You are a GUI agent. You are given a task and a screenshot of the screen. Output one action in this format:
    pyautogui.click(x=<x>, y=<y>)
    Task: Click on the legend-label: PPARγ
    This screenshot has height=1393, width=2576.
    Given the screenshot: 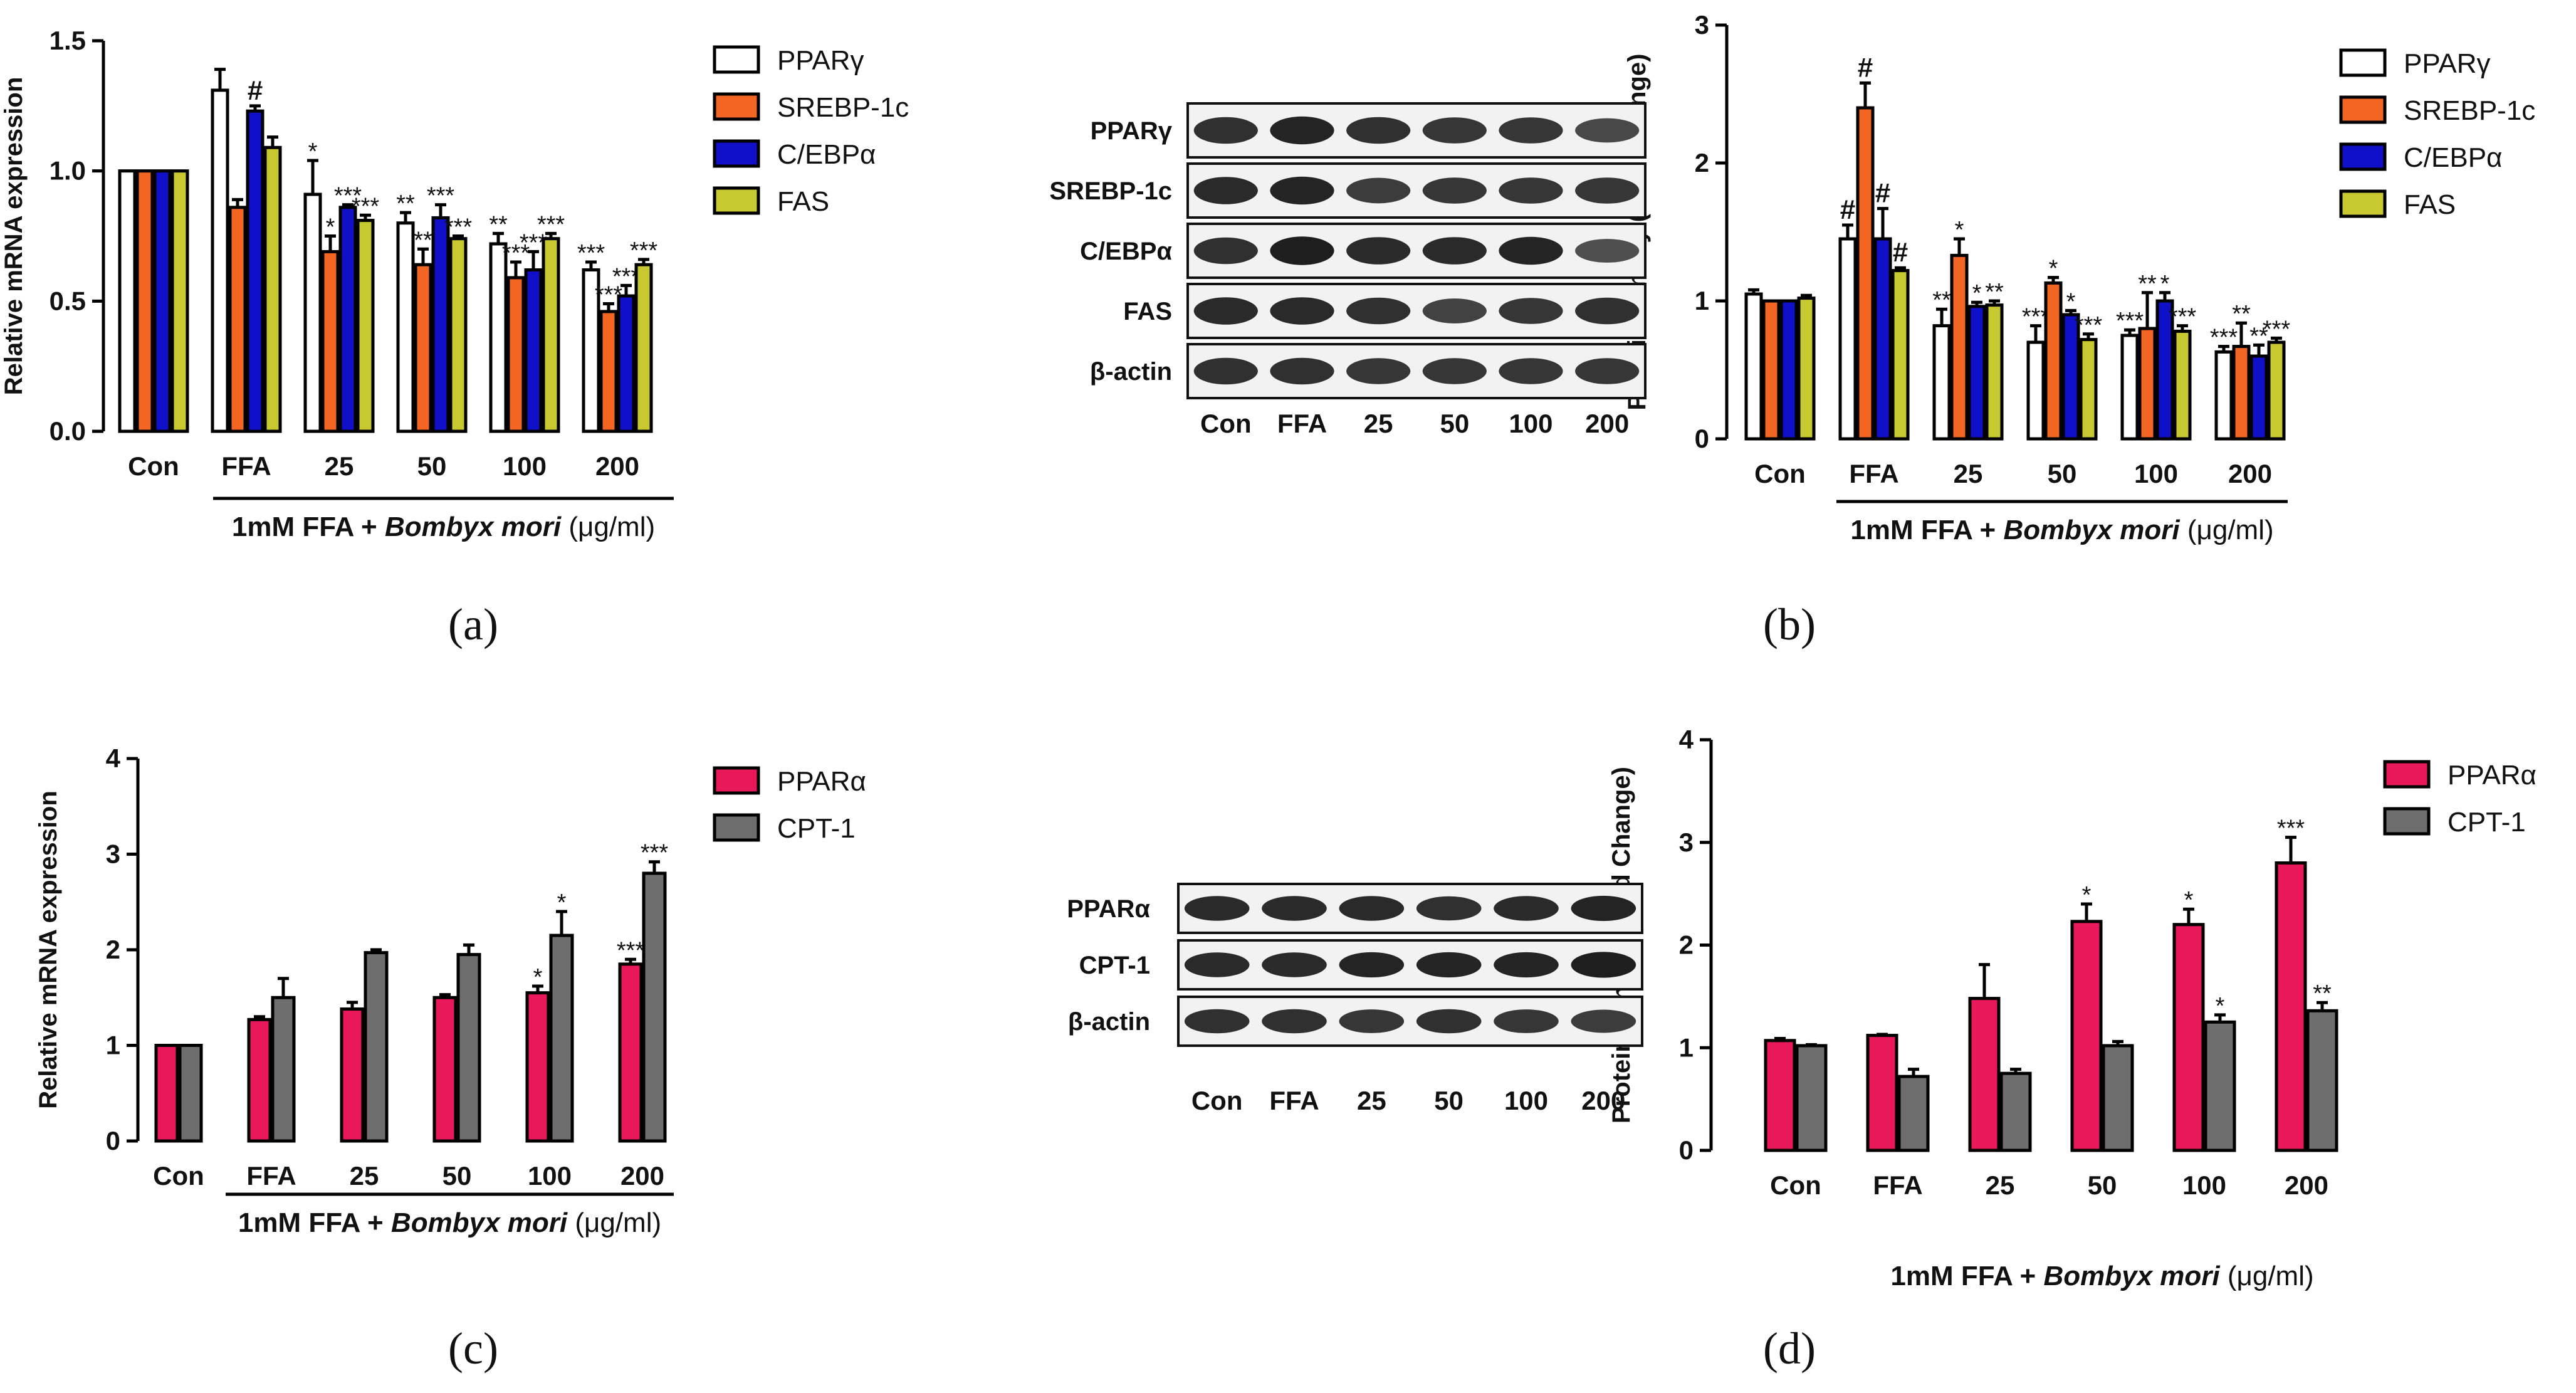 What is the action you would take?
    pyautogui.click(x=820, y=60)
    